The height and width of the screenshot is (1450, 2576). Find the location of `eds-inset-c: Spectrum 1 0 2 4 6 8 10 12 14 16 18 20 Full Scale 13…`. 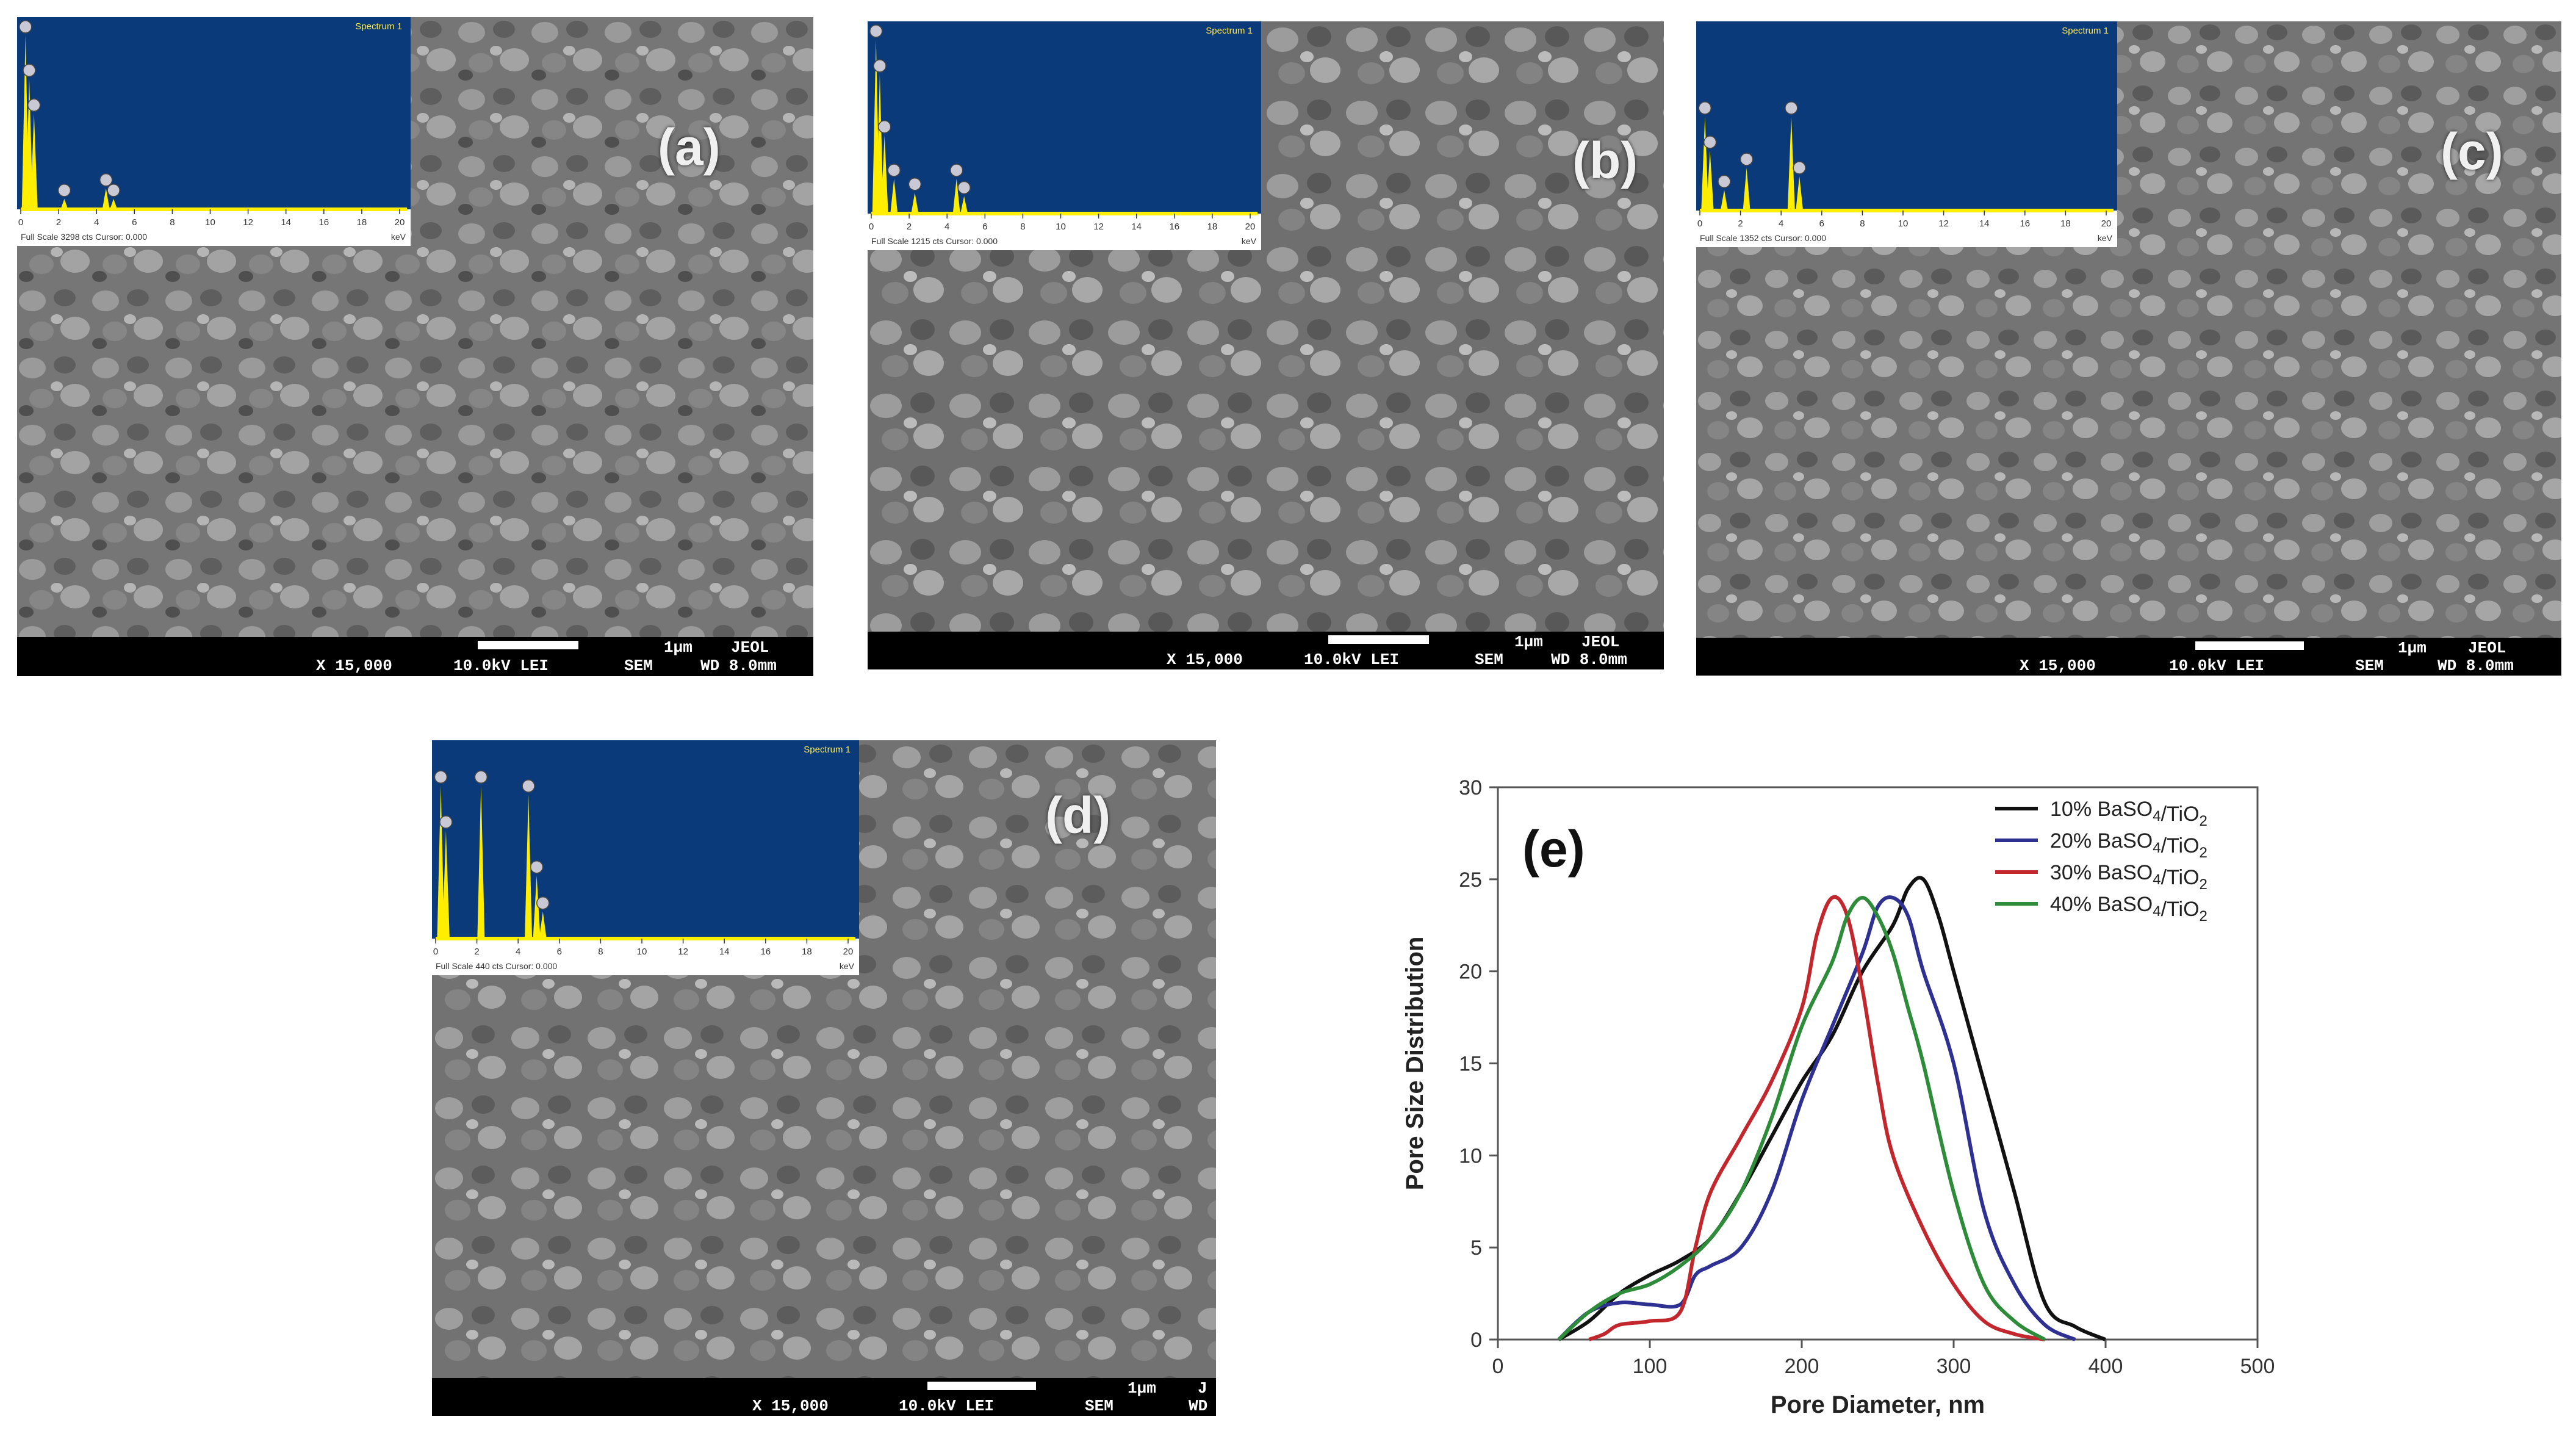

eds-inset-c: Spectrum 1 0 2 4 6 8 10 12 14 16 18 20 Full Scale 13… is located at coordinates (1906, 134).